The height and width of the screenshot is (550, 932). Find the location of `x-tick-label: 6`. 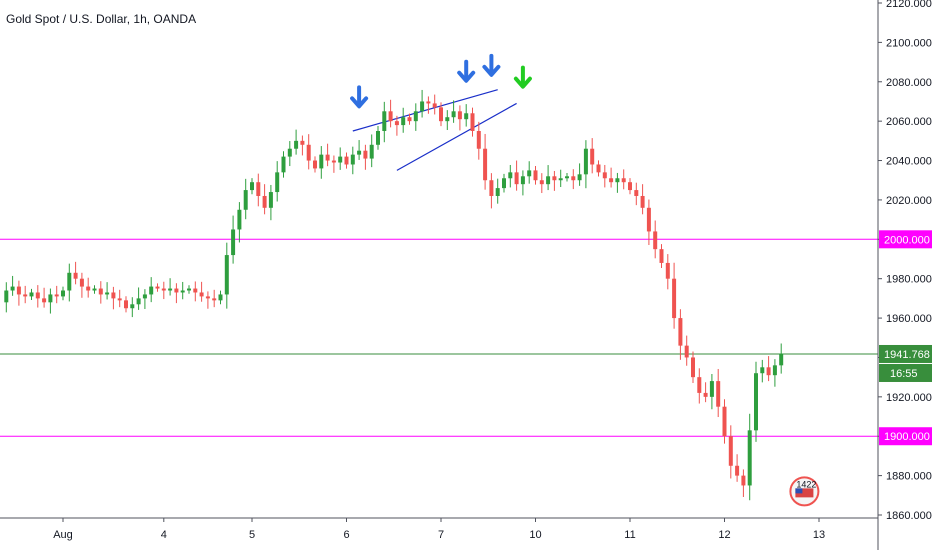

x-tick-label: 6 is located at coordinates (346, 535).